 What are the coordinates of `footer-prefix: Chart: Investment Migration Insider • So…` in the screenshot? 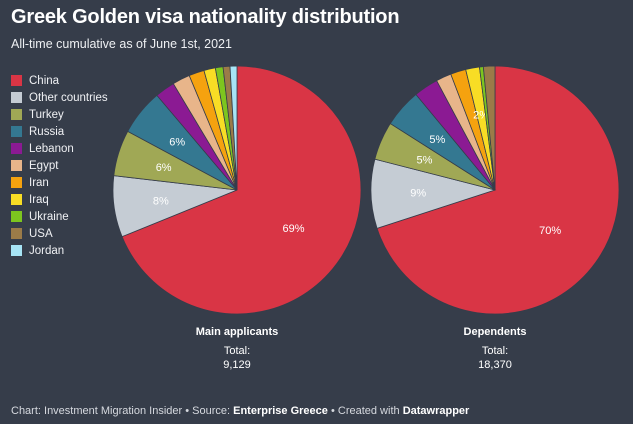 It's located at (122, 411).